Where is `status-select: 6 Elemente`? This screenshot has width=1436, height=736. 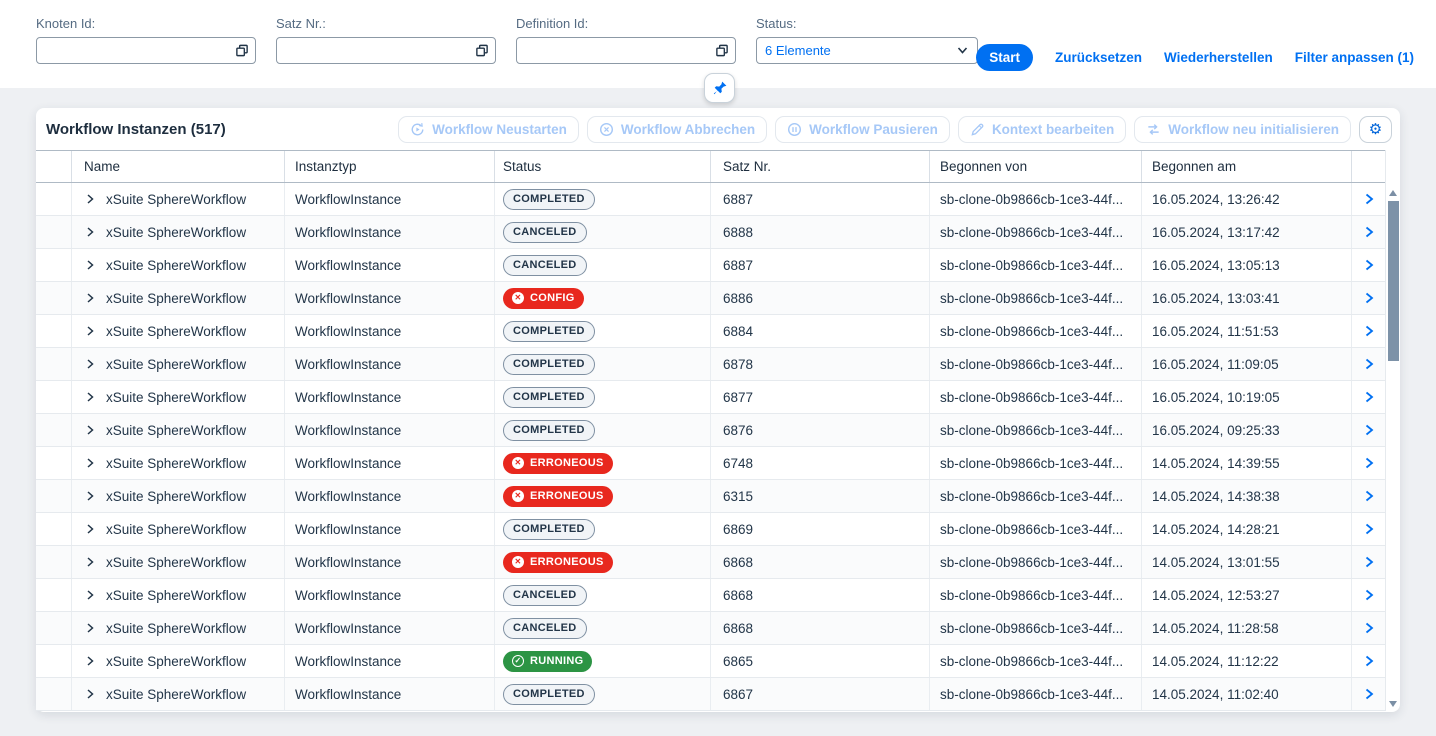
status-select: 6 Elemente is located at coordinates (867, 50).